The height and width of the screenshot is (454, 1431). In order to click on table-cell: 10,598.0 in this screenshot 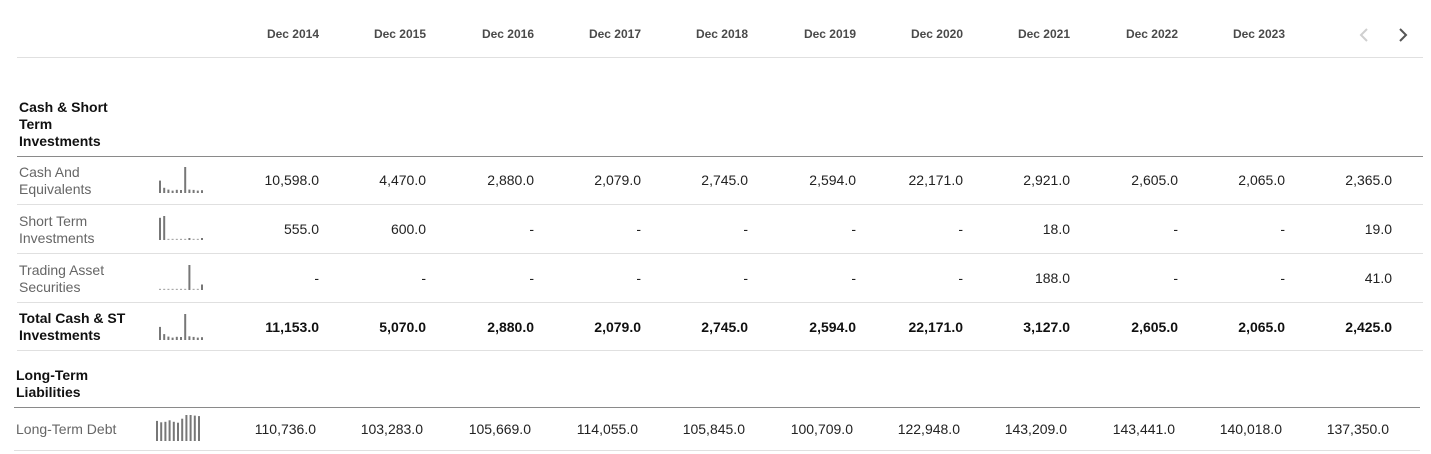, I will do `click(292, 180)`.